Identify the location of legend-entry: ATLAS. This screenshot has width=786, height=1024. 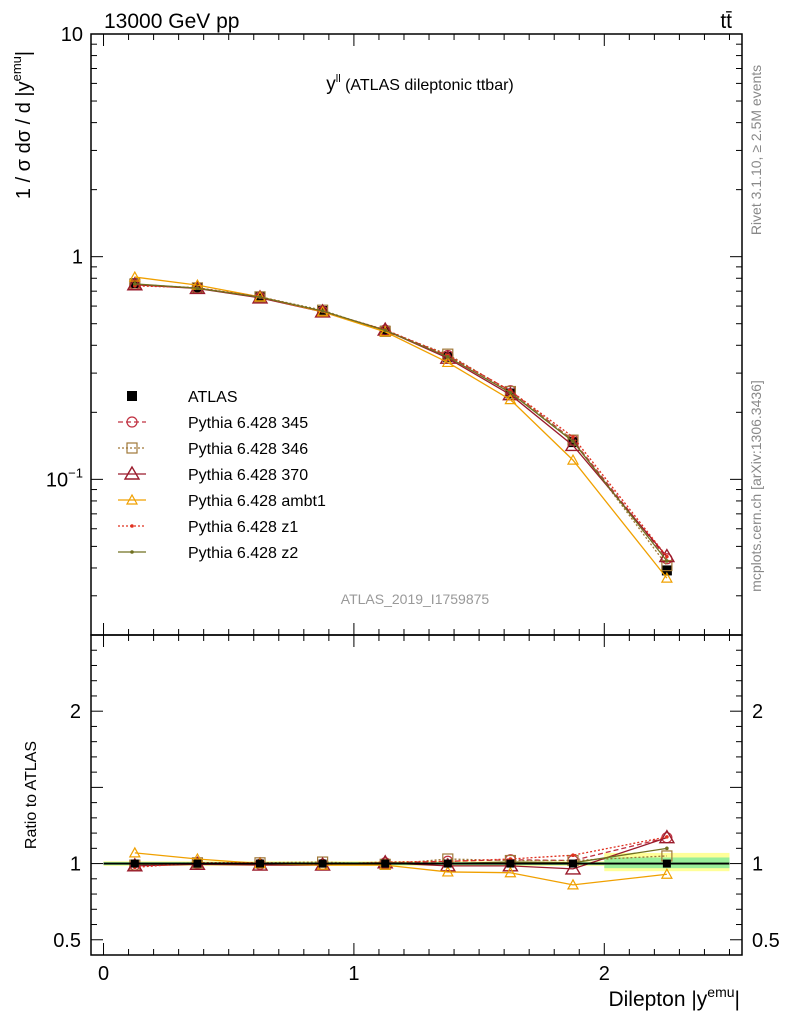
(182, 397).